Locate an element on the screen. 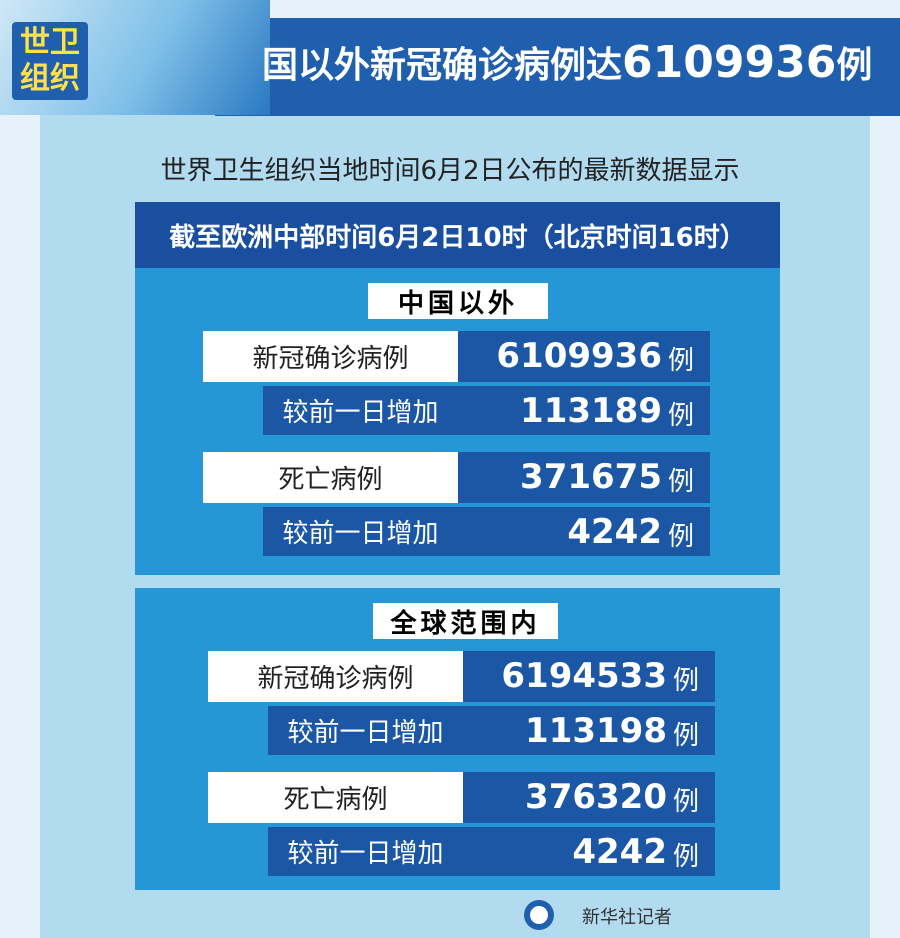 Image resolution: width=900 pixels, height=938 pixels. badge: 世卫组织 is located at coordinates (50, 61).